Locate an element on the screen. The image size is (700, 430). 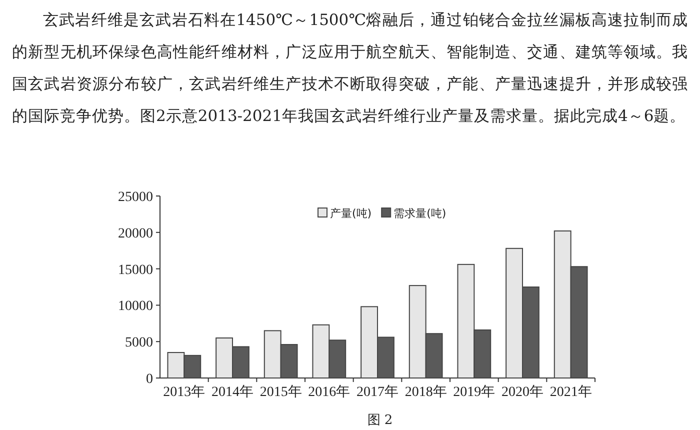
caption: 图 2 is located at coordinates (380, 420).